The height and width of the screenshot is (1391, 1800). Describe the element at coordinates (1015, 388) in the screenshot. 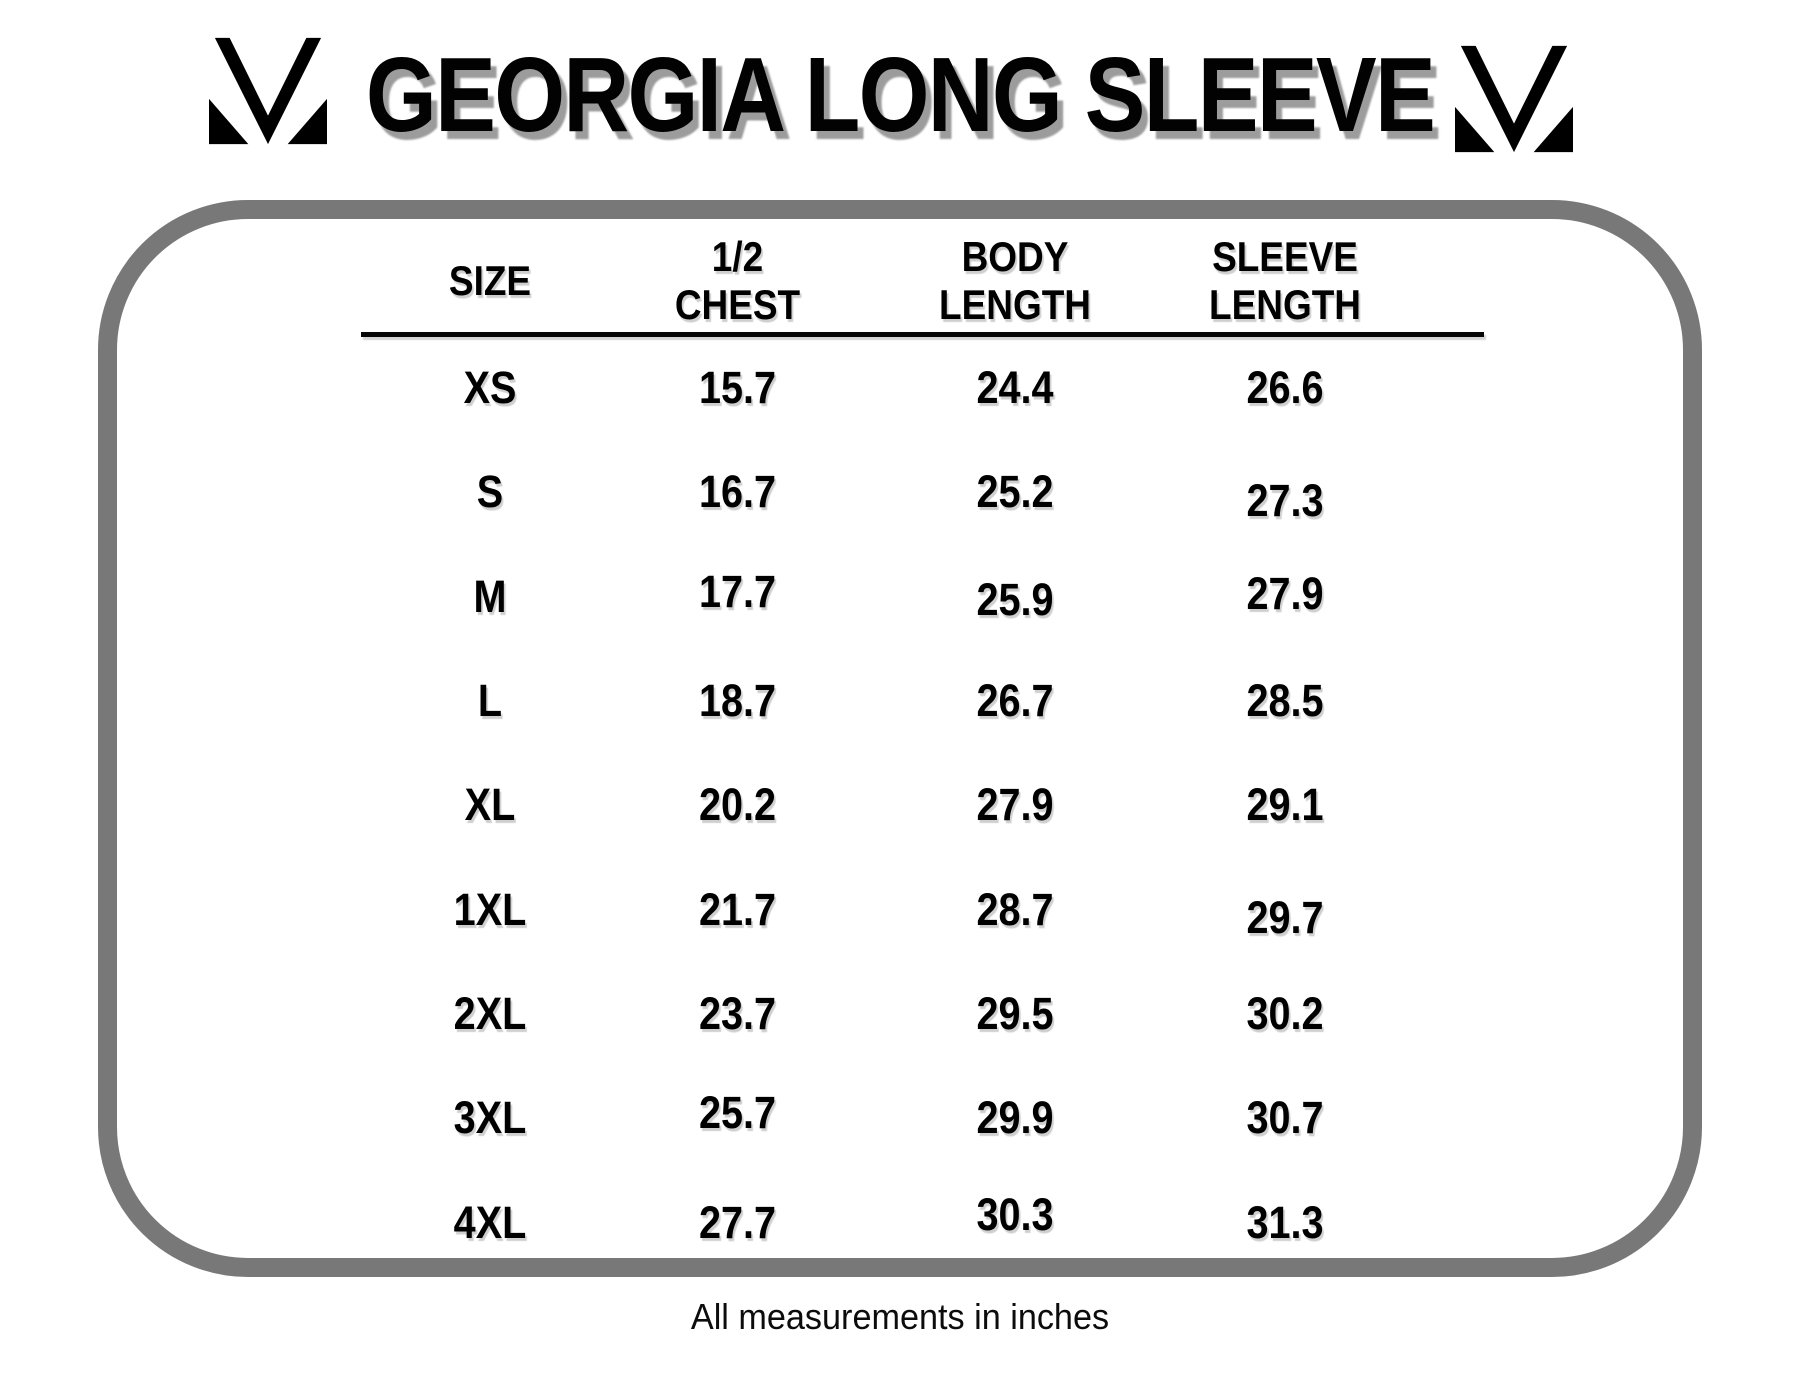

I see `body-length-value: 24.4` at that location.